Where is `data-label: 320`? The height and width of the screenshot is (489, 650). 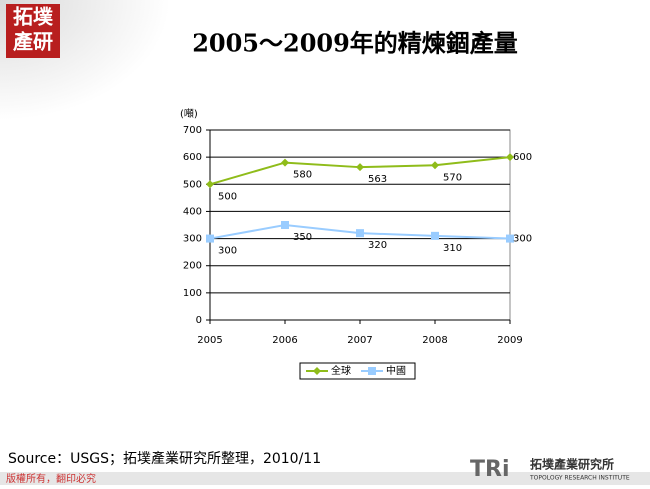 data-label: 320 is located at coordinates (377, 245).